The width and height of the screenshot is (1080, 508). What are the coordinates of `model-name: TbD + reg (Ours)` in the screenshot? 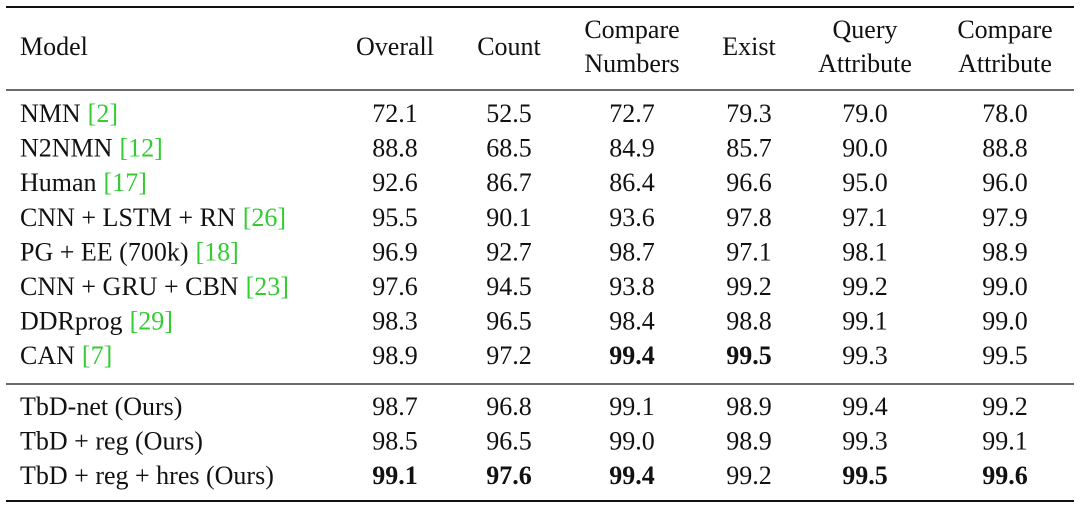 It's located at (111, 441).